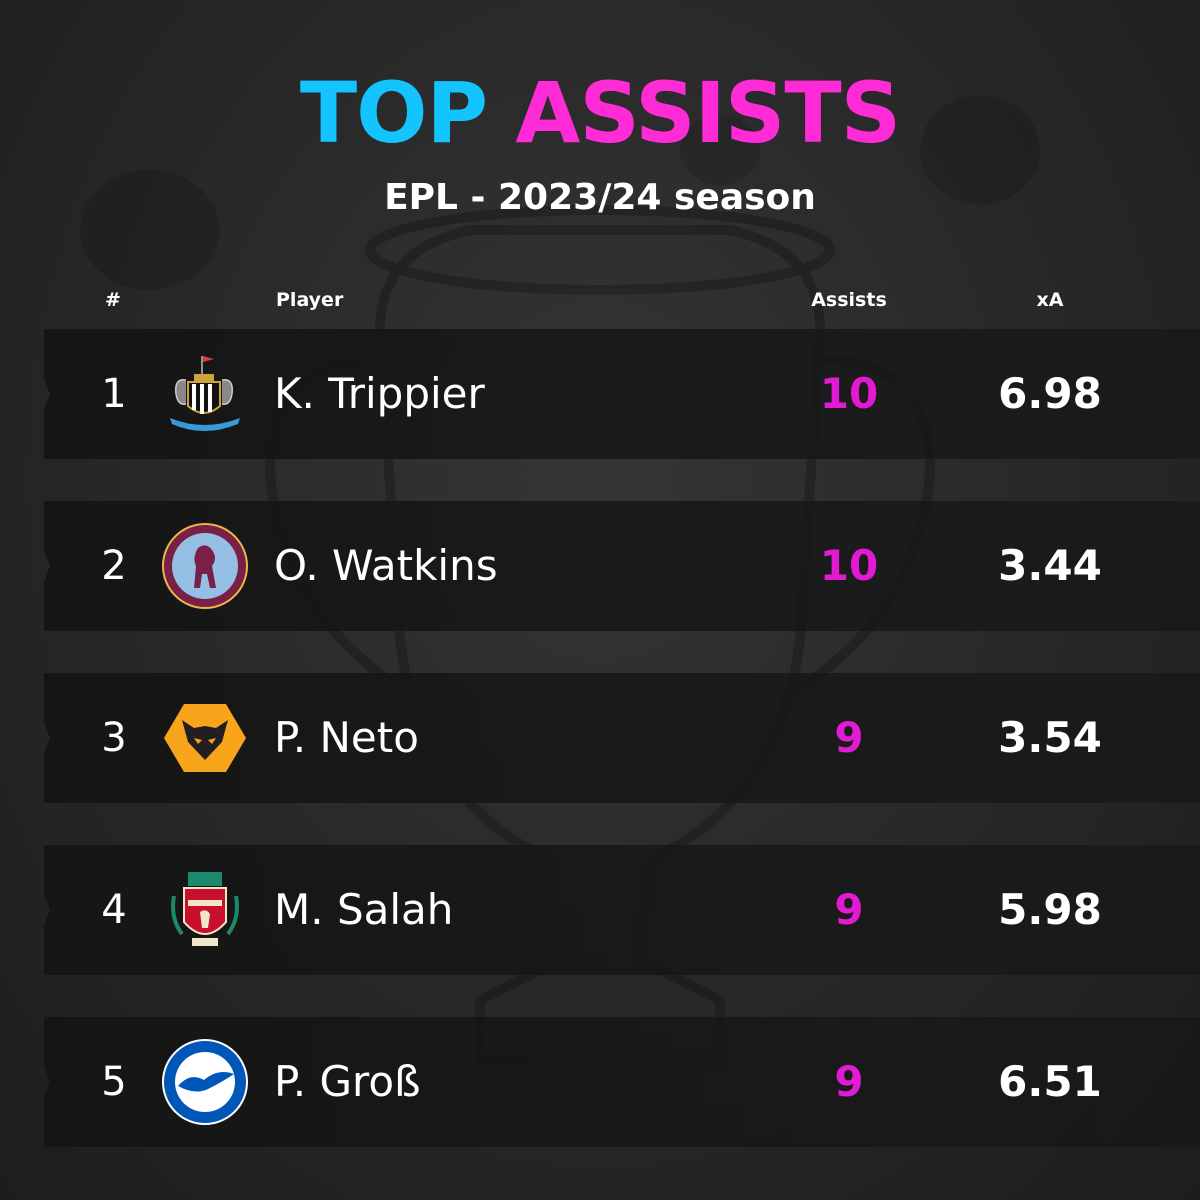 This screenshot has width=1200, height=1200. I want to click on table-row: 5 P. Groß 9 6.51, so click(622, 1082).